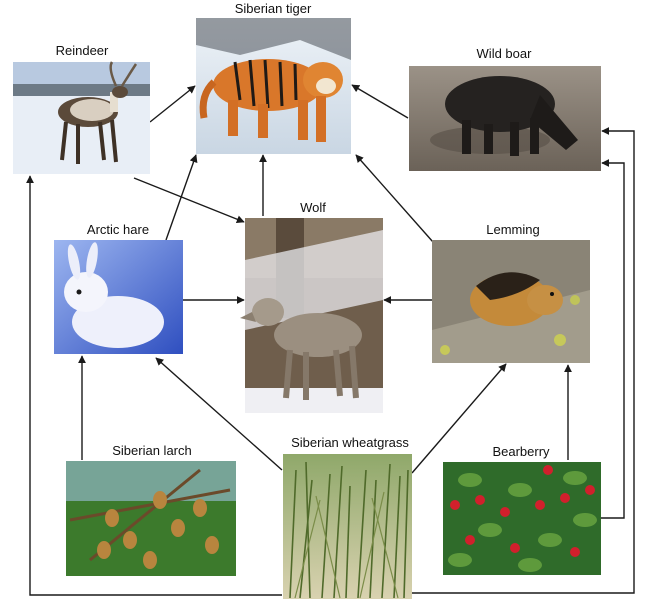 The height and width of the screenshot is (610, 654). I want to click on siberian-larch-image, so click(151, 518).